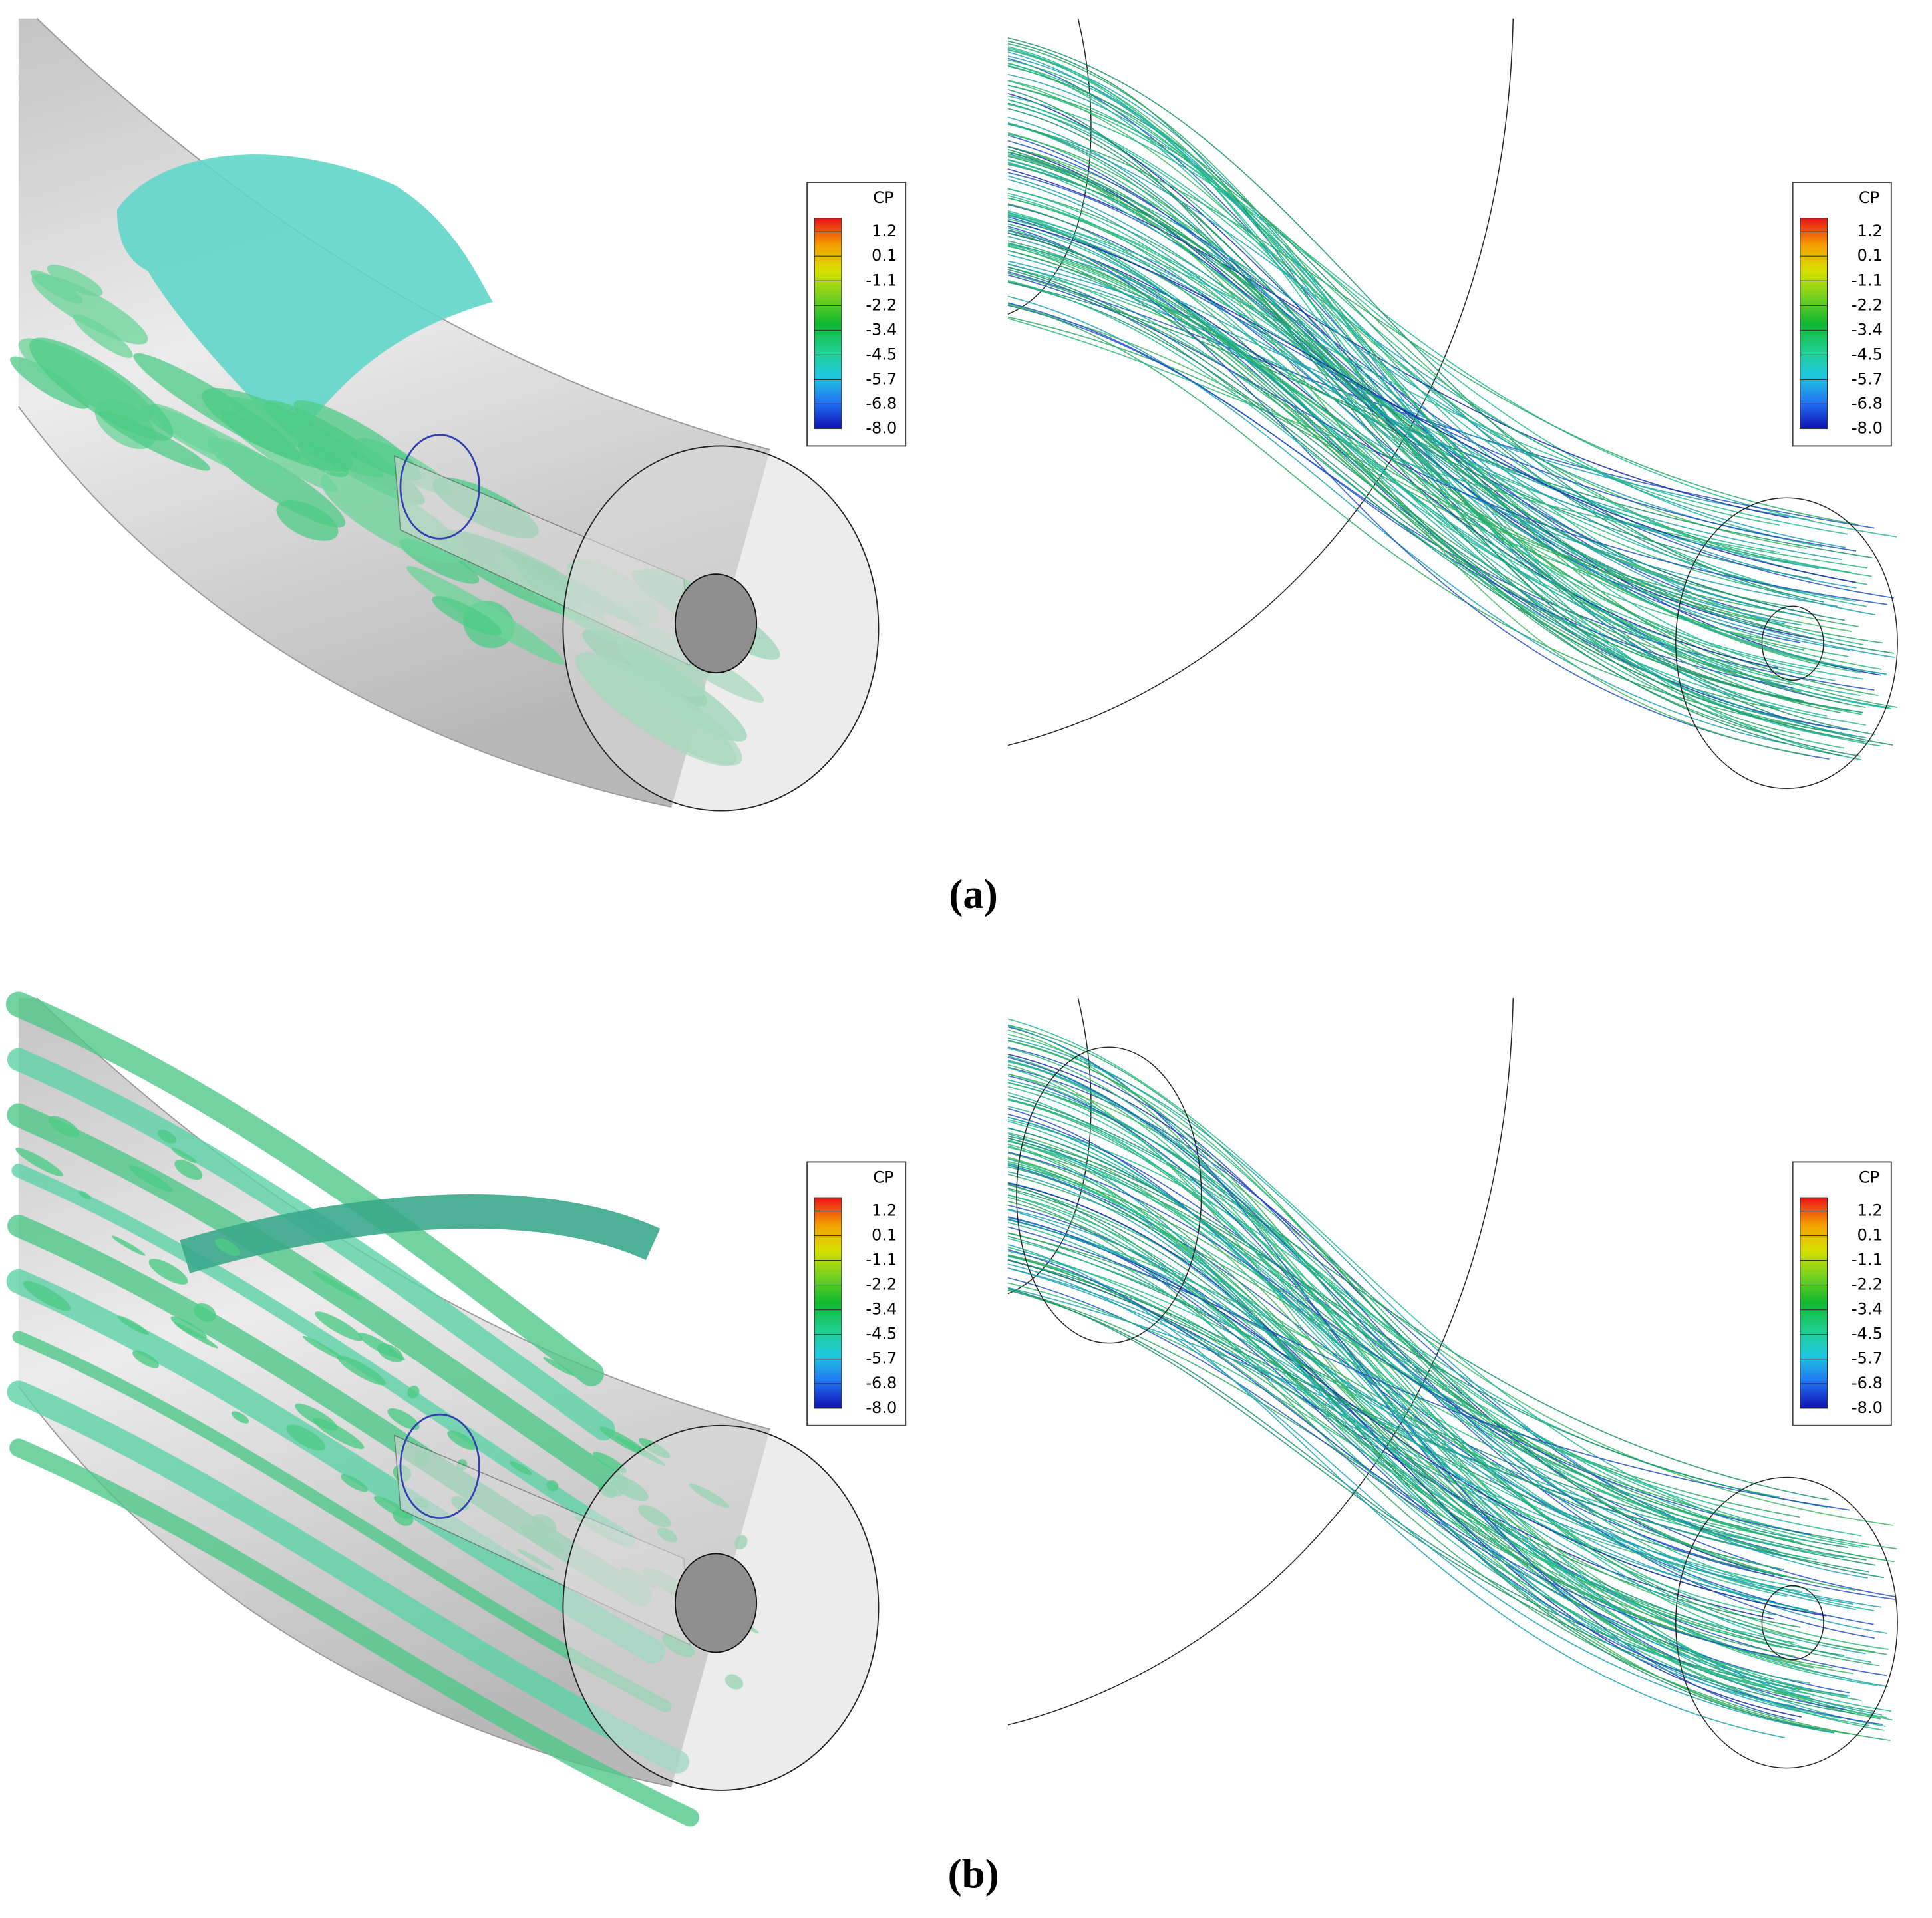  What do you see at coordinates (304, 299) in the screenshot?
I see `vortex-sheet` at bounding box center [304, 299].